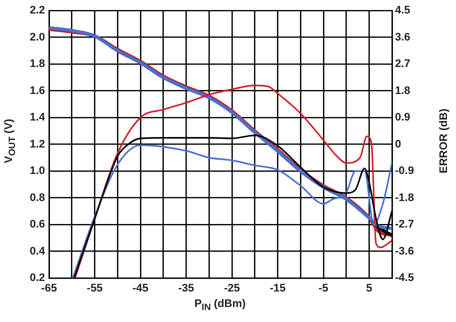 The image size is (456, 322). I want to click on y-tick-label: 2.2, so click(37, 10).